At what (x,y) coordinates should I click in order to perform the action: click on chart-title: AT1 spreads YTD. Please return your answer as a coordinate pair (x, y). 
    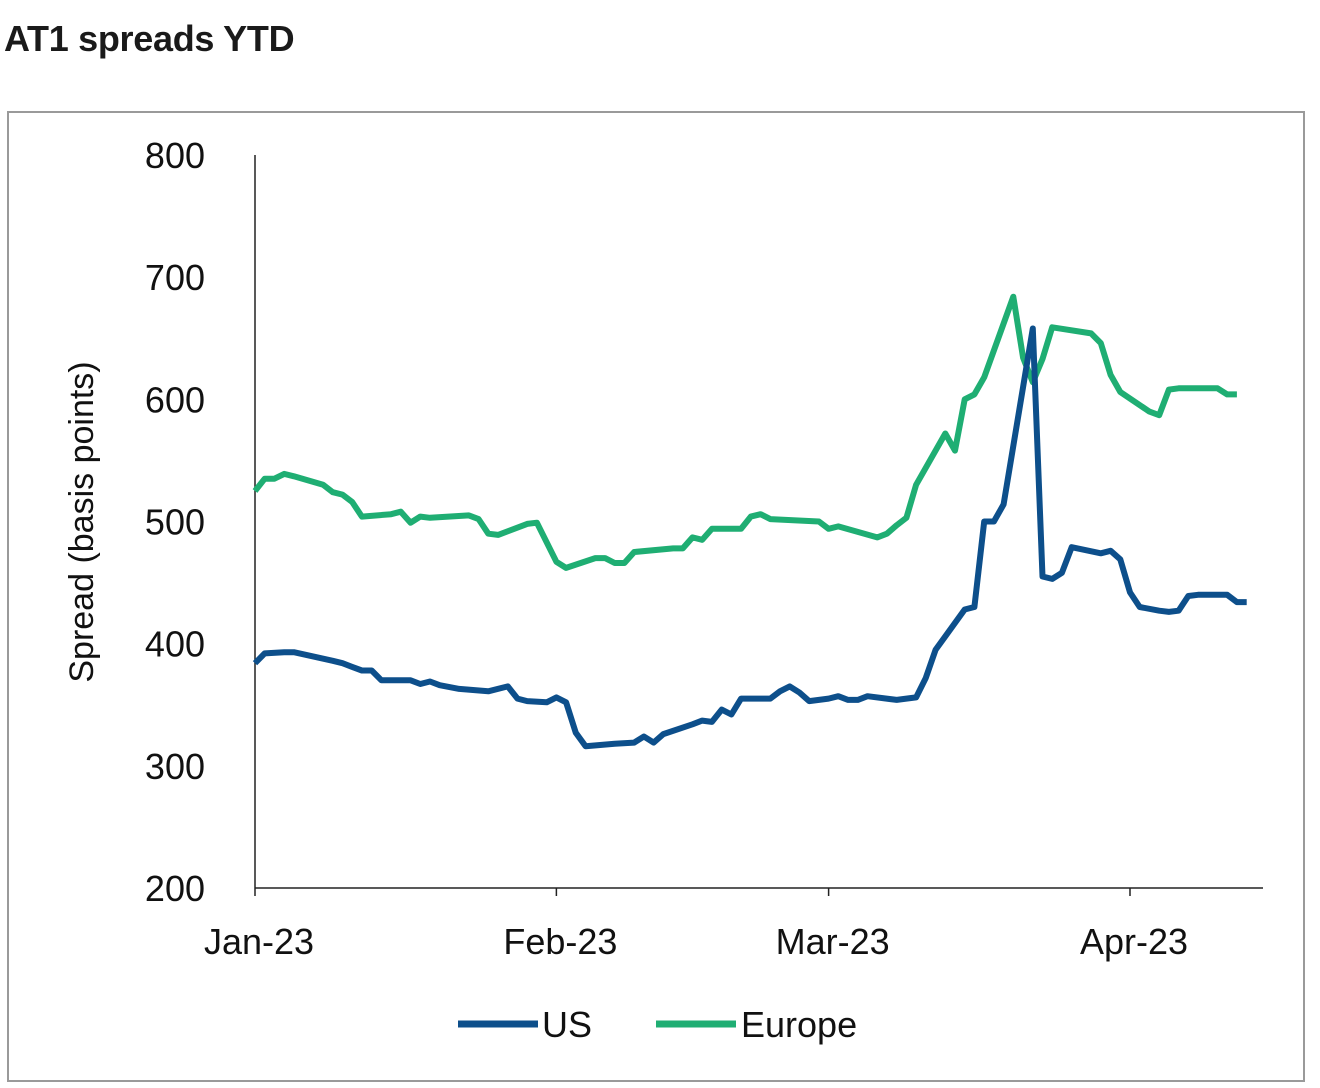
    Looking at the image, I should click on (149, 38).